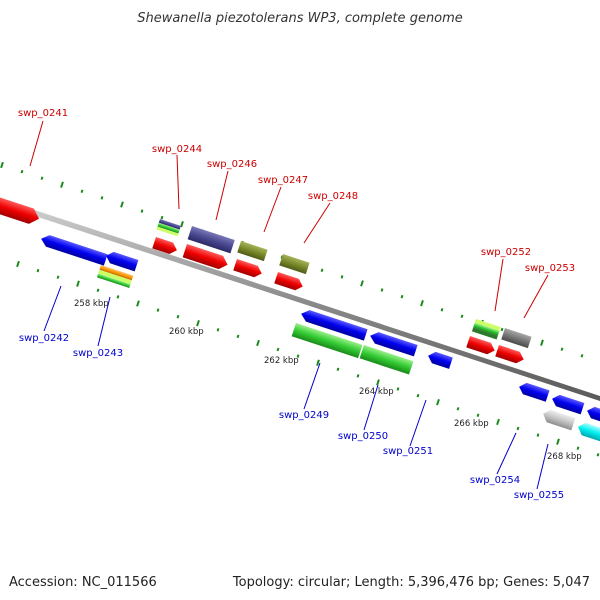 Image resolution: width=600 pixels, height=600 pixels. What do you see at coordinates (592, 415) in the screenshot?
I see `gene-swp-0254c` at bounding box center [592, 415].